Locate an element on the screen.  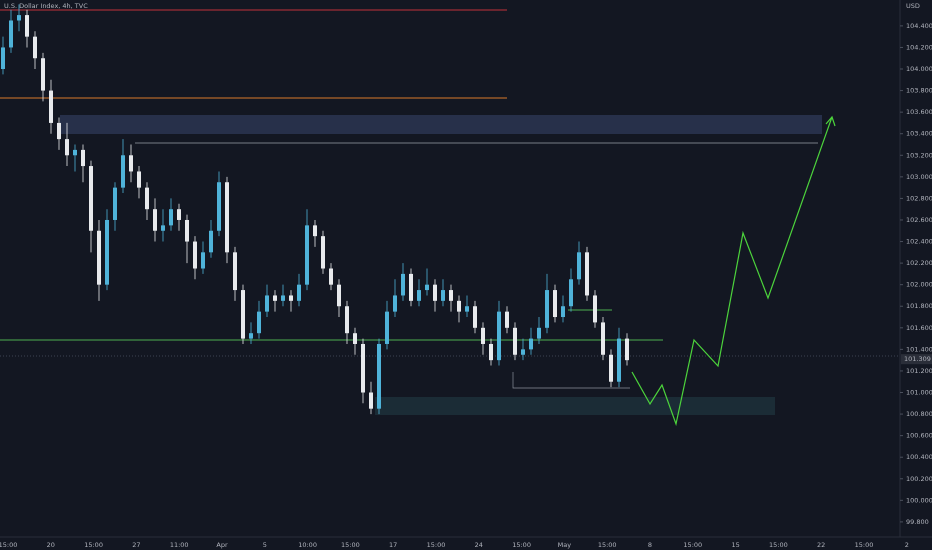
y-tick-label: 103.800 is located at coordinates (919, 91).